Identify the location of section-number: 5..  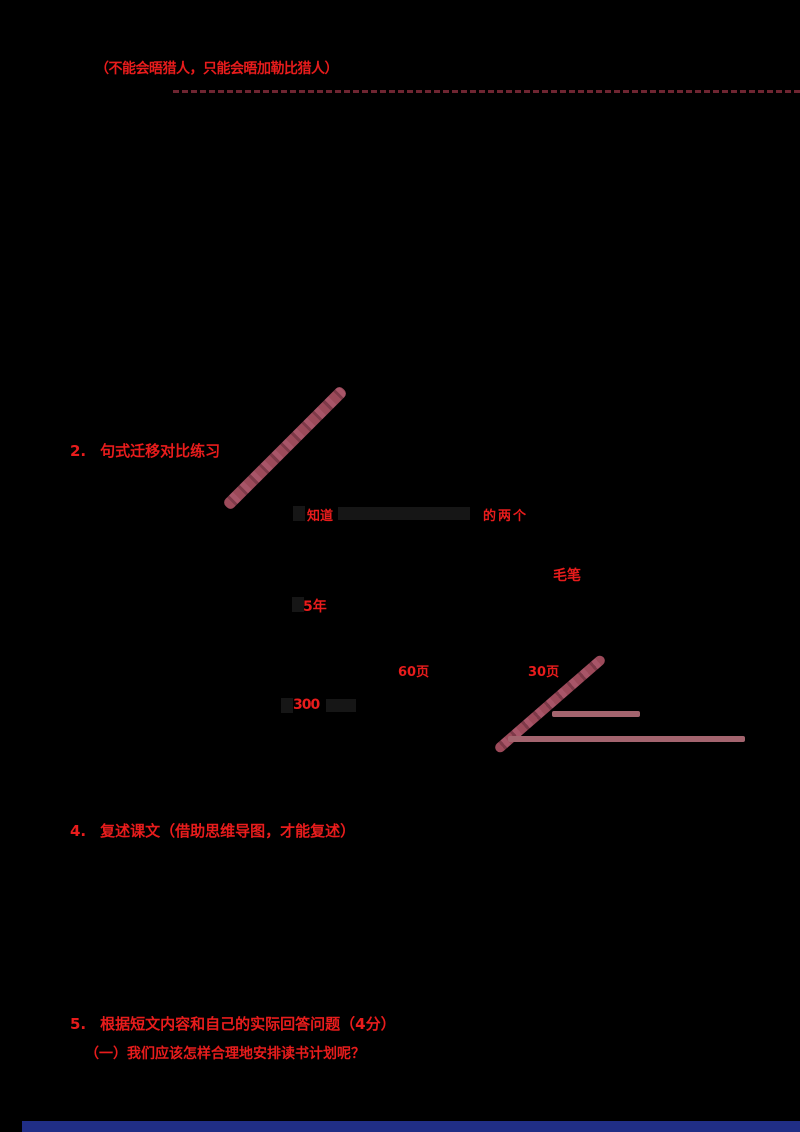
(78, 1024).